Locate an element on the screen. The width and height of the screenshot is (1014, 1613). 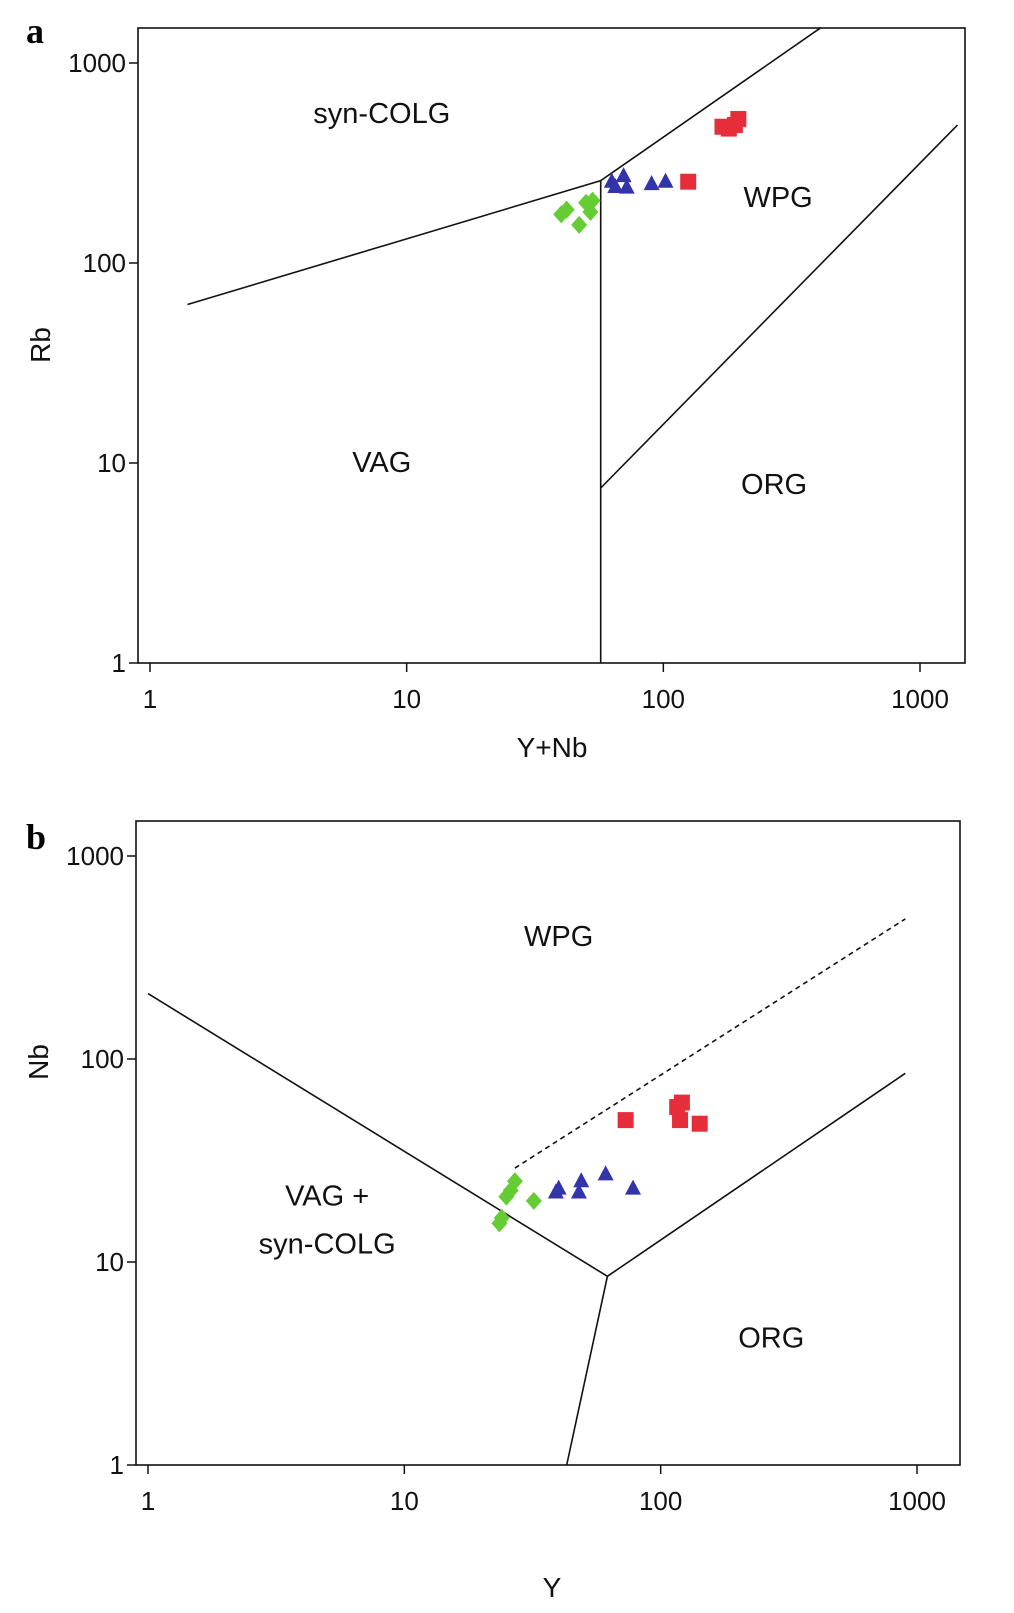
region-label: VAG + is located at coordinates (327, 1196).